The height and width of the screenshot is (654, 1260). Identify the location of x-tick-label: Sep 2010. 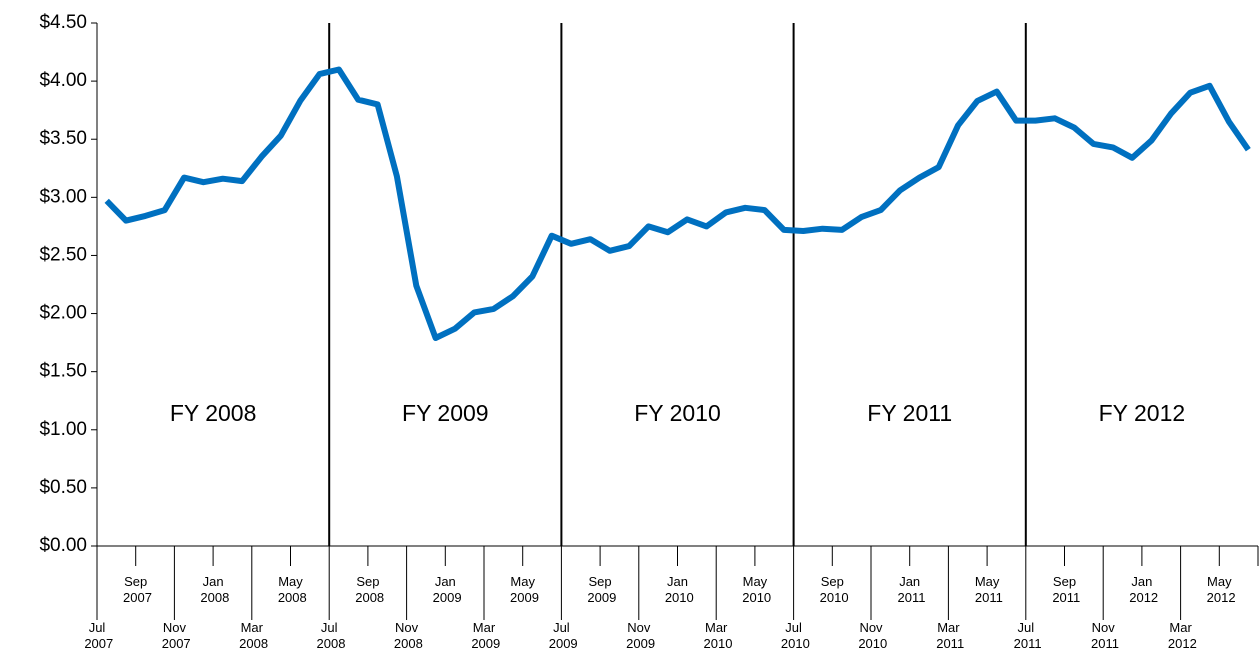
(832, 589).